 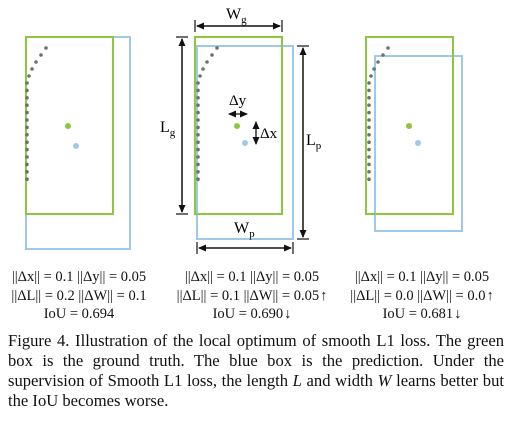 What do you see at coordinates (79, 314) in the screenshot?
I see `stats-line-3: IoU = 0.694` at bounding box center [79, 314].